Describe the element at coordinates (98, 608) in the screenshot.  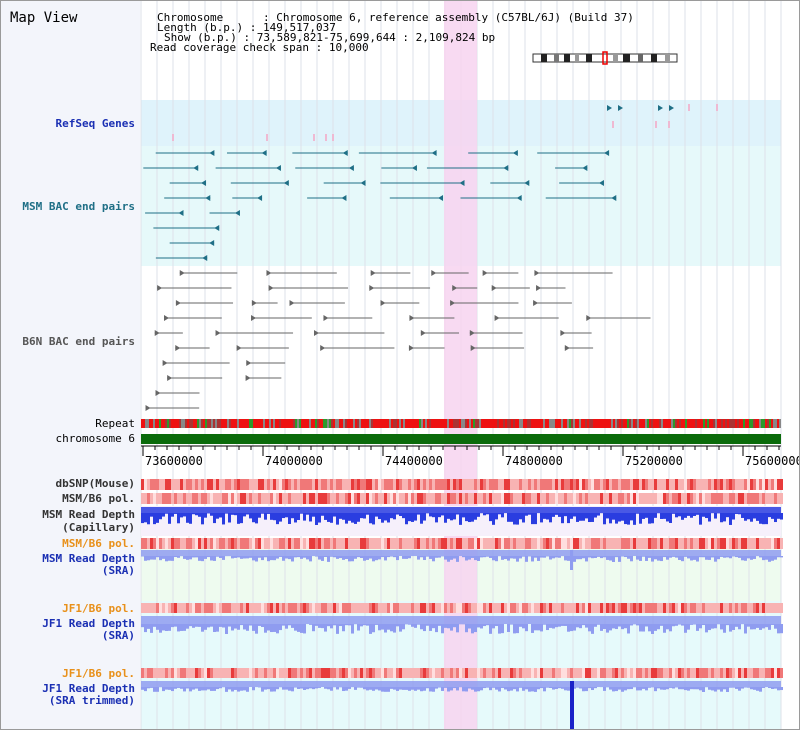
I see `track-label-jf1-pol: JF1/B6 pol.` at that location.